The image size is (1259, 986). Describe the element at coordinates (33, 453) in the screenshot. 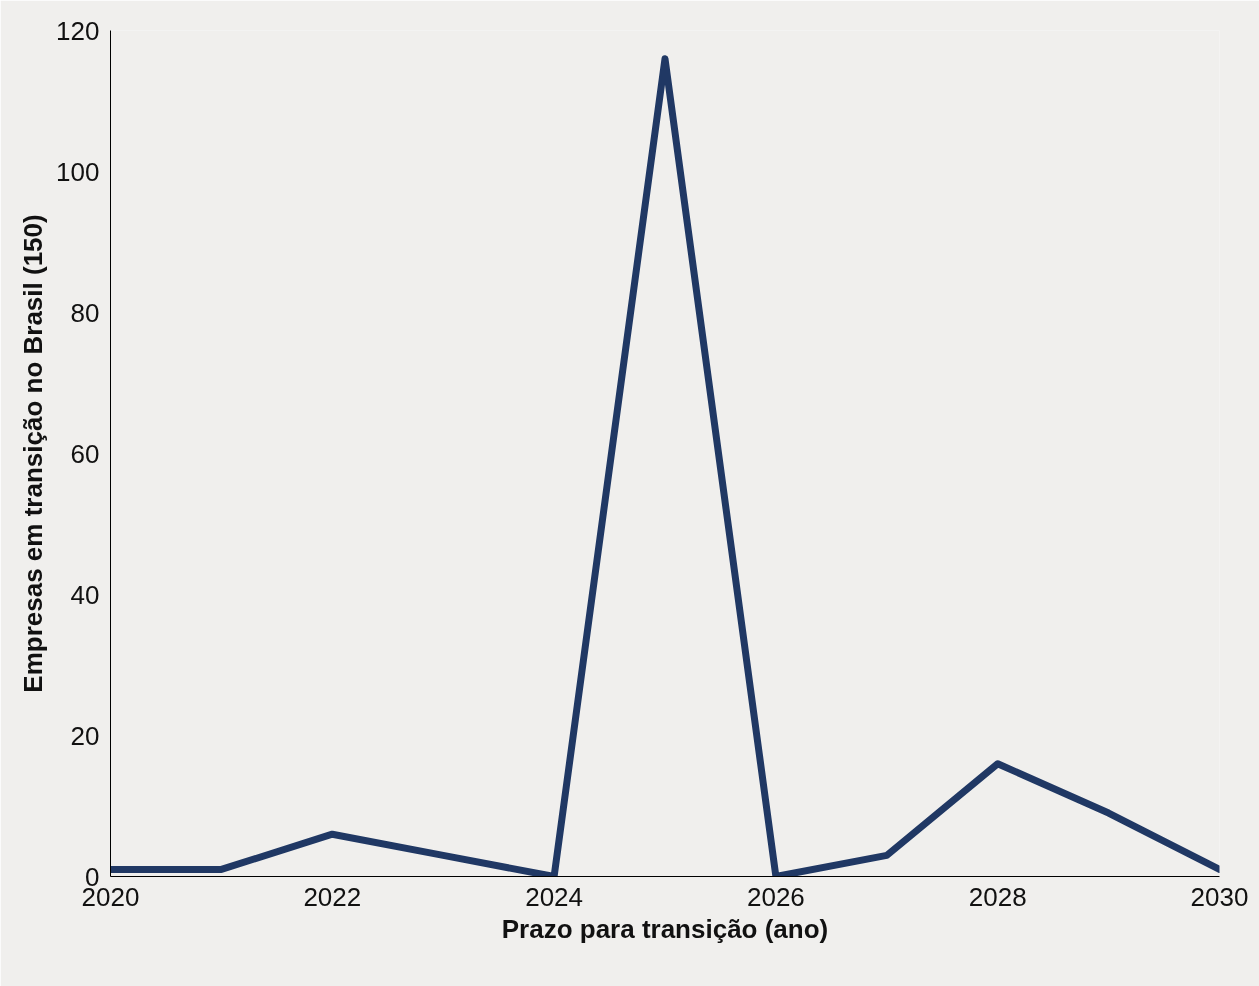

I see `y-axis-title: Empresas em transição no Brasil (150)` at that location.